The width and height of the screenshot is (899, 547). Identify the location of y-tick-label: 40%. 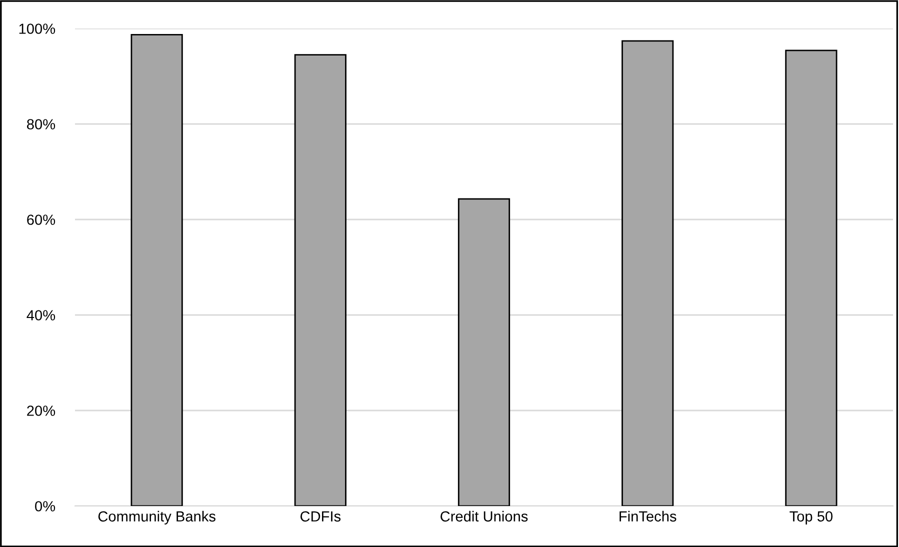
(41, 315).